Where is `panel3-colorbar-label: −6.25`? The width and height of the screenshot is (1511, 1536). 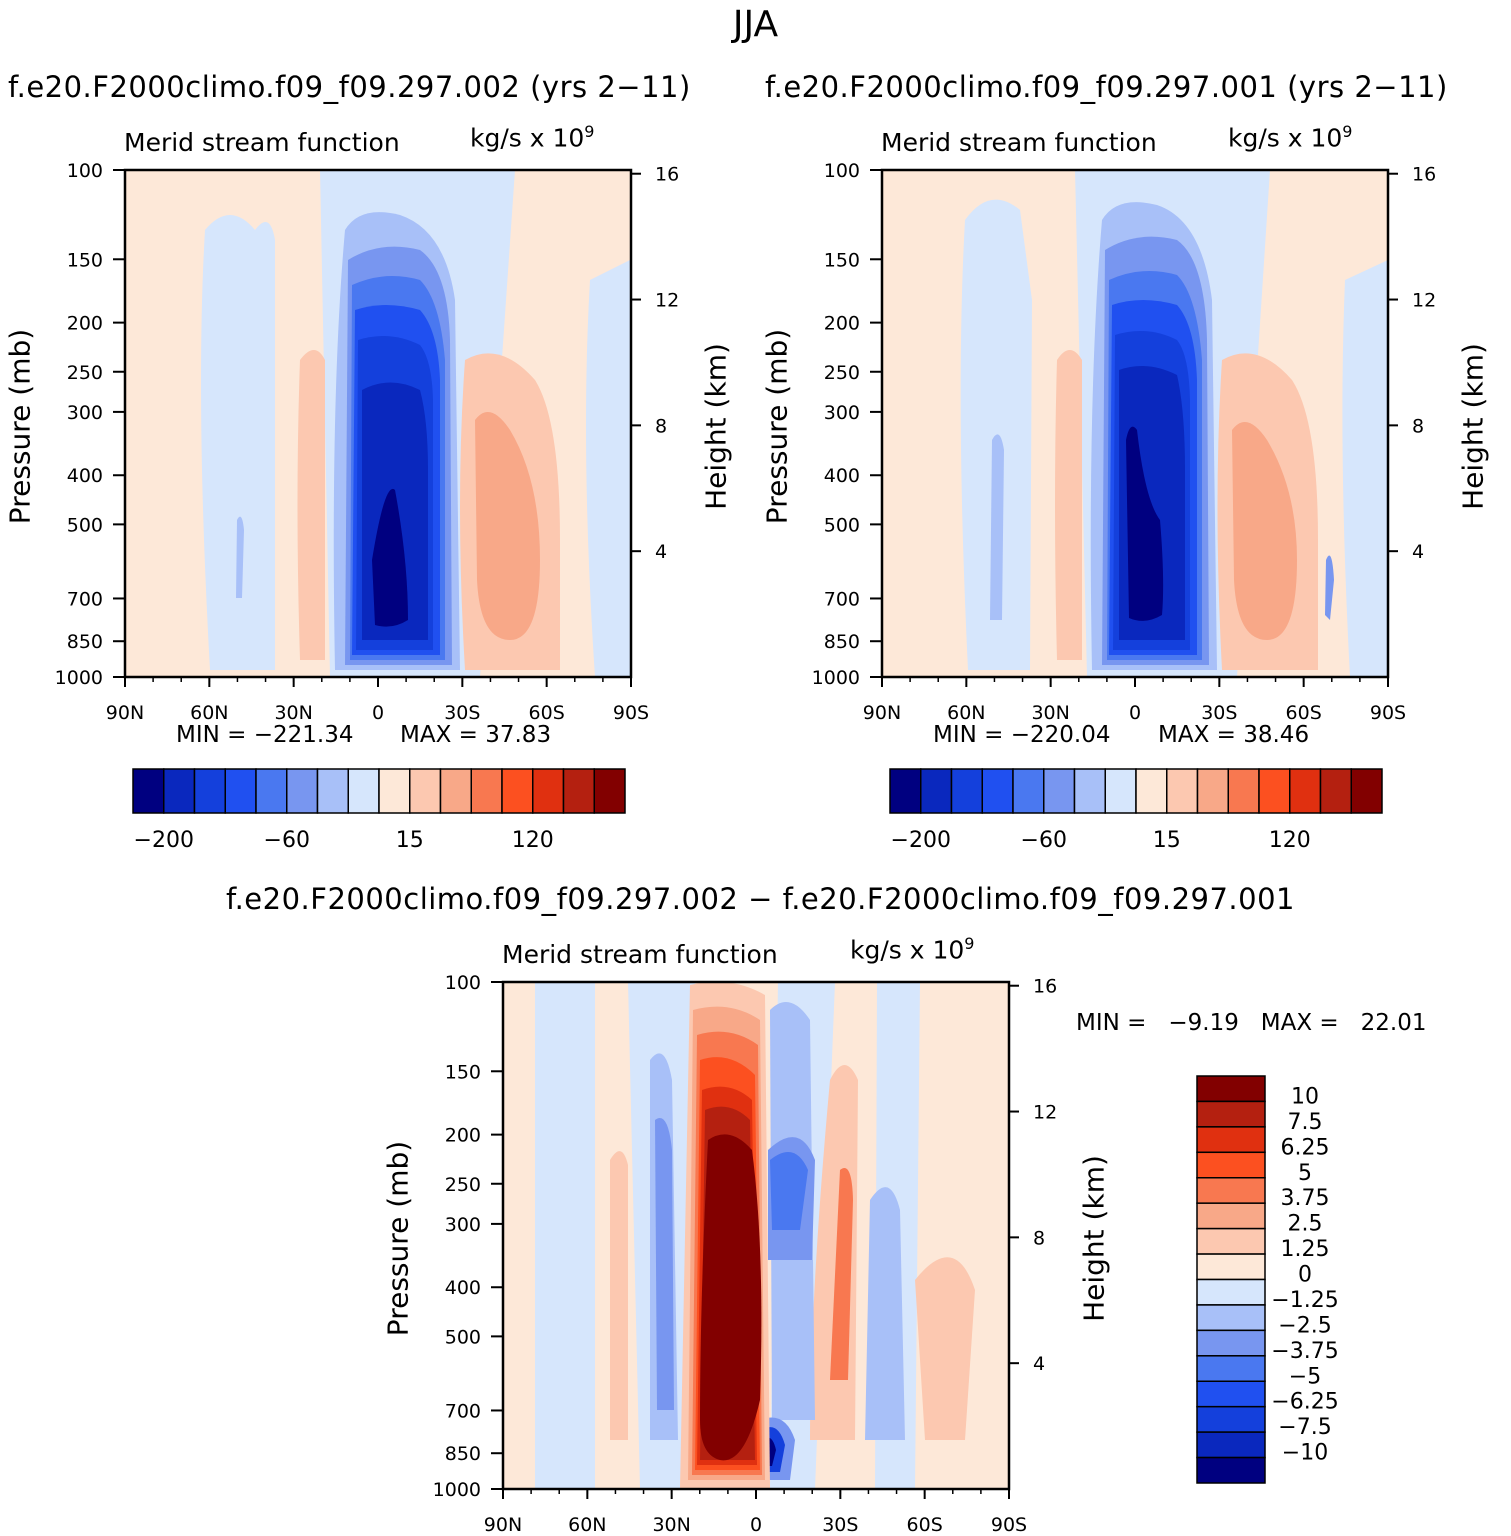 panel3-colorbar-label: −6.25 is located at coordinates (1304, 1402).